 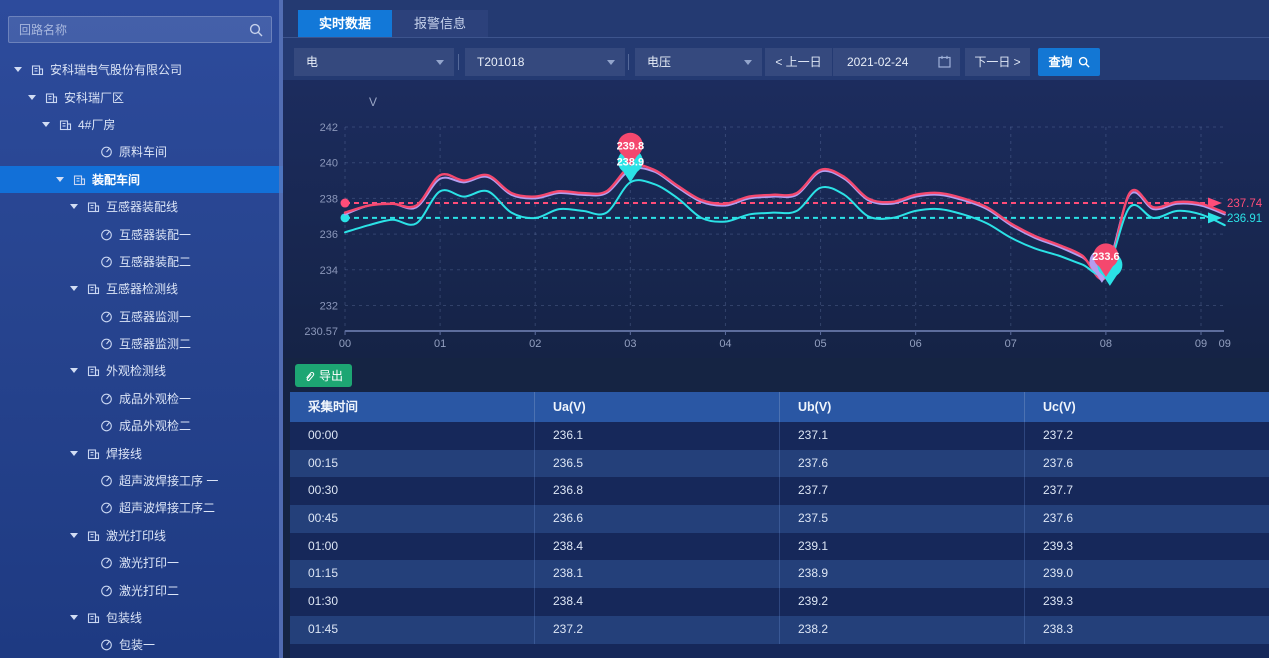 I want to click on tree-node-leaf: 成品外观检一, so click(x=141, y=398).